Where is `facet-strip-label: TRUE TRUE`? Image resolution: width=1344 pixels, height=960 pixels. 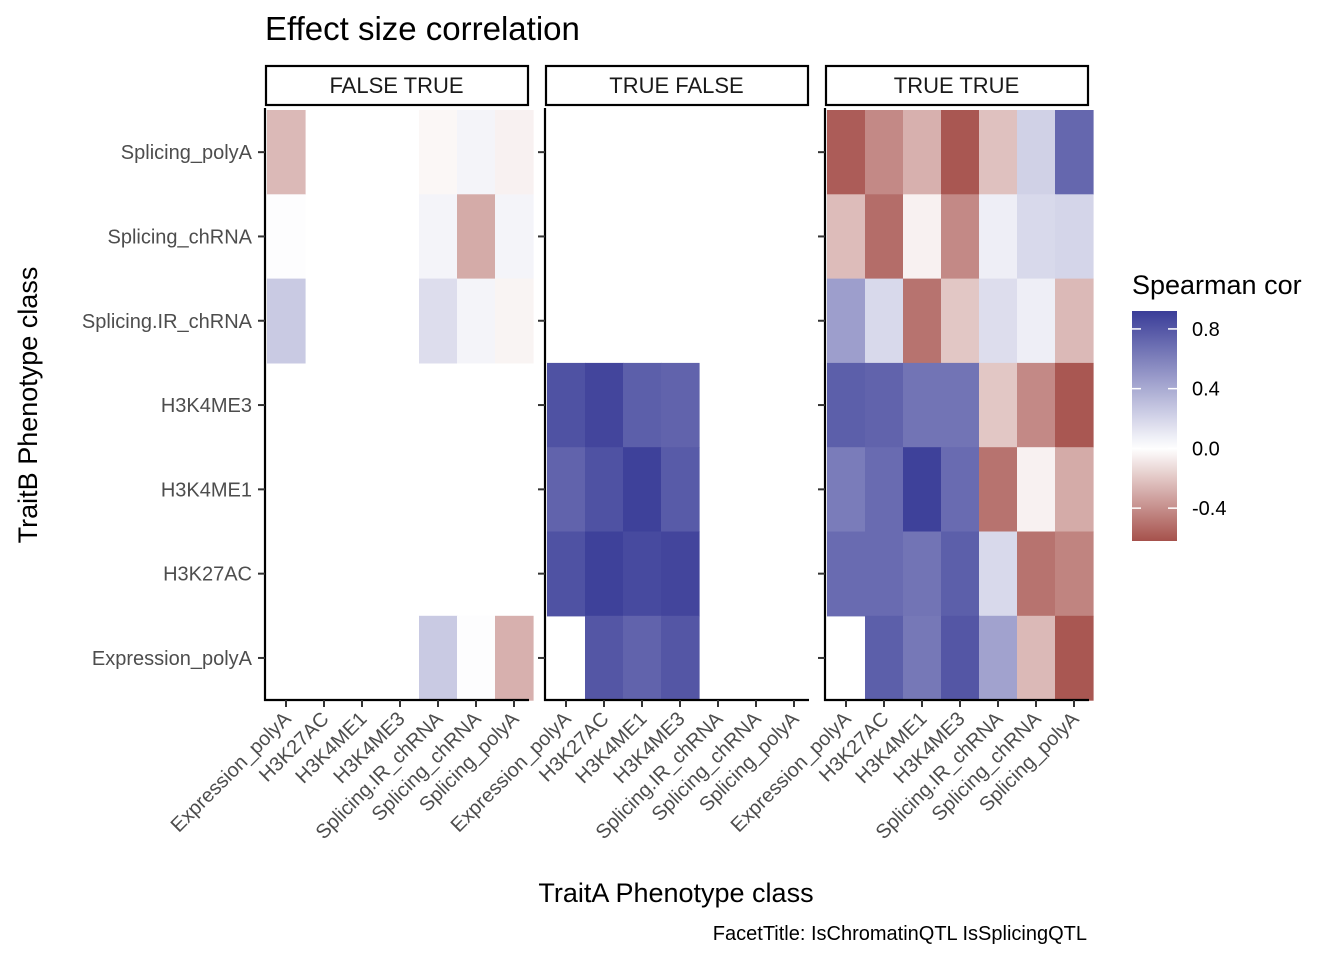
facet-strip-label: TRUE TRUE is located at coordinates (957, 85).